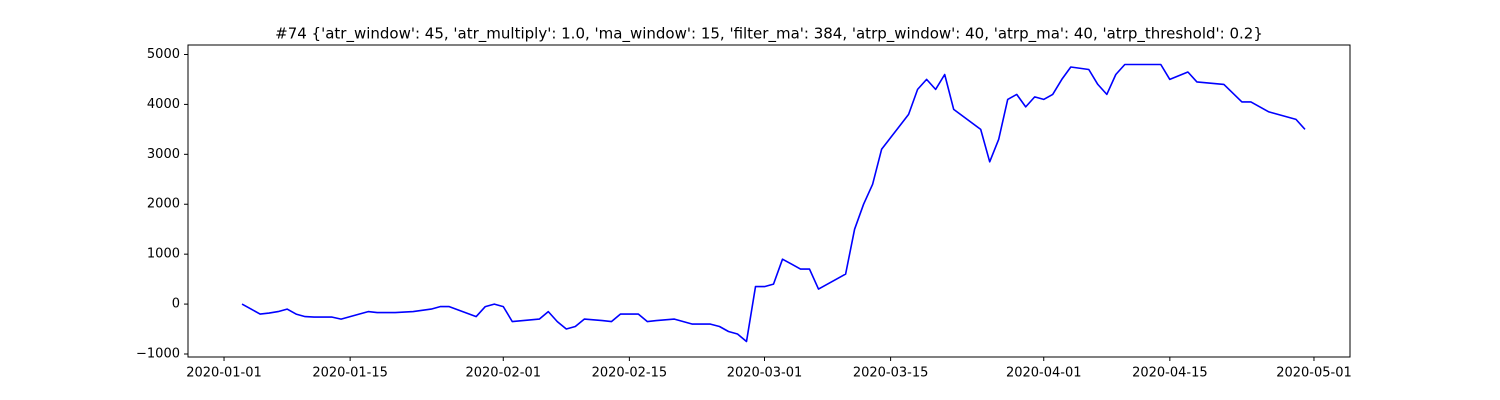 Image resolution: width=1500 pixels, height=400 pixels. I want to click on y-tick-label: 3000, so click(163, 154).